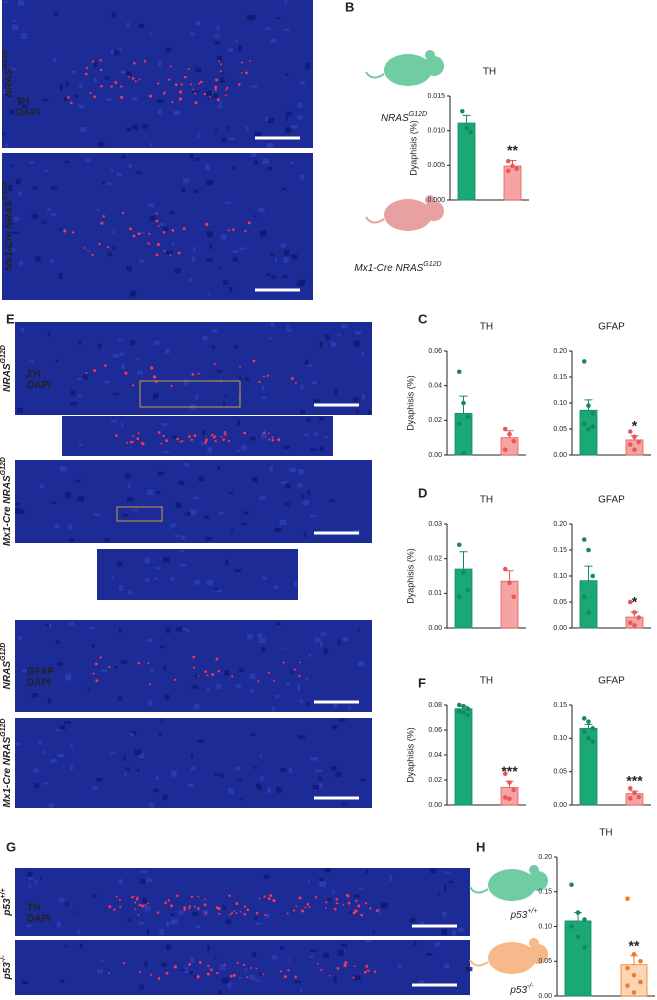 The width and height of the screenshot is (657, 1000). I want to click on y-tick-label: 0.005, so click(436, 165).